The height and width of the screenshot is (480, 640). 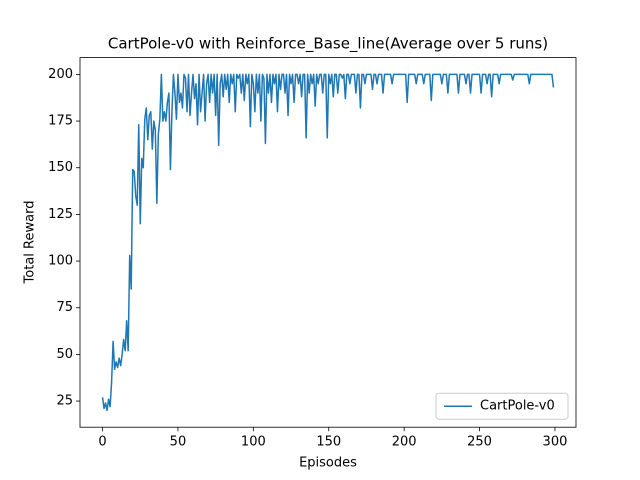 I want to click on y-tick-label: 200, so click(x=60, y=74).